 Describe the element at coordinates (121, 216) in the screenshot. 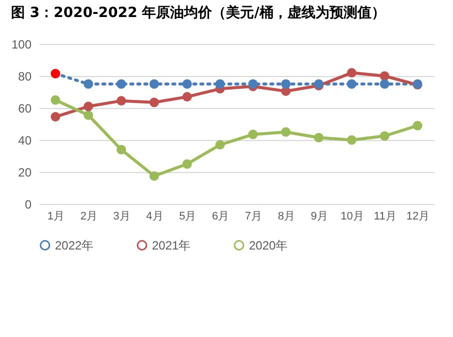

I see `x-tick-label: 3月` at that location.